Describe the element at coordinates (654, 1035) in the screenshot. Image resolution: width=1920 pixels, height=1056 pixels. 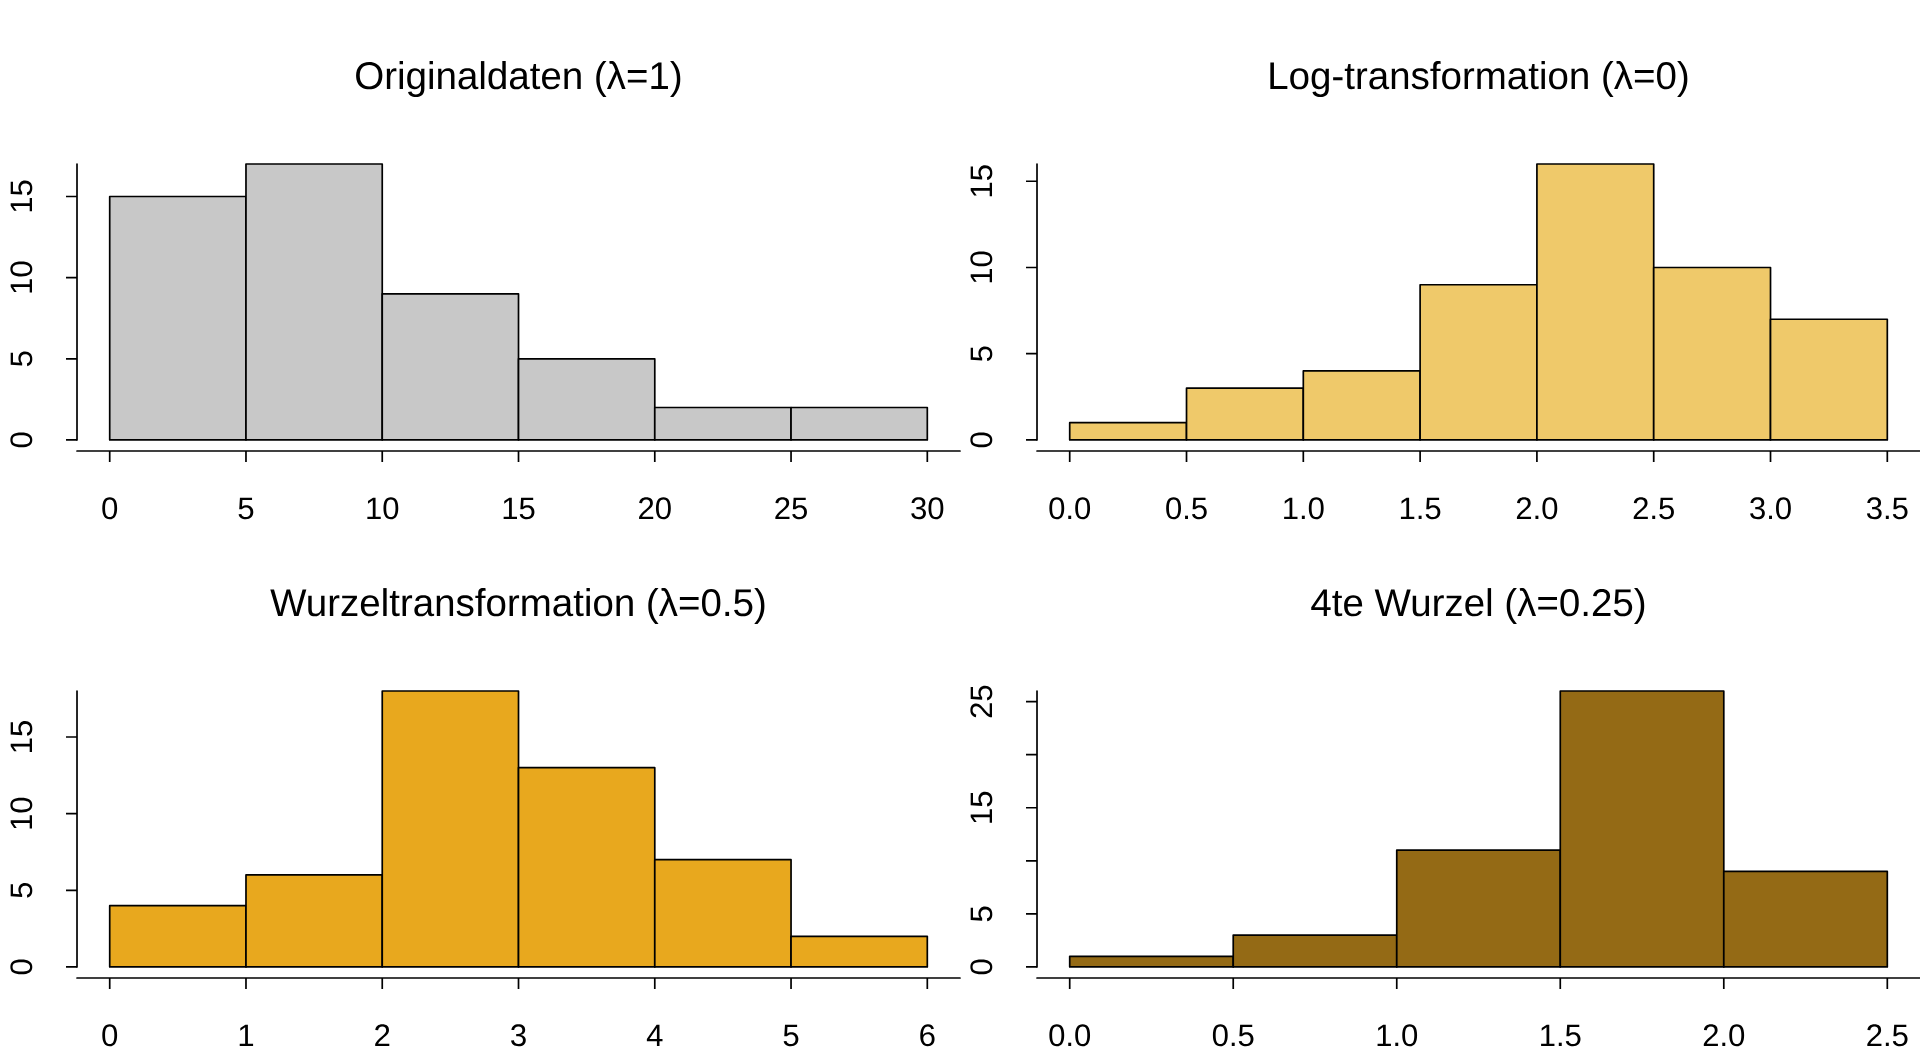
I see `x-tick-label: 4` at that location.